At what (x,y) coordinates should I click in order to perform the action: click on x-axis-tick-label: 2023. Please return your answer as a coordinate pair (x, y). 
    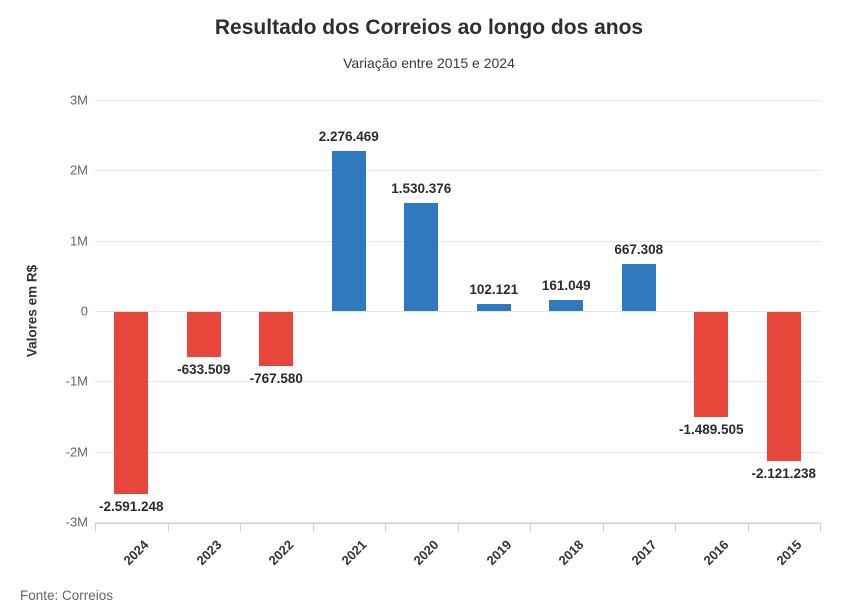
    Looking at the image, I should click on (209, 553).